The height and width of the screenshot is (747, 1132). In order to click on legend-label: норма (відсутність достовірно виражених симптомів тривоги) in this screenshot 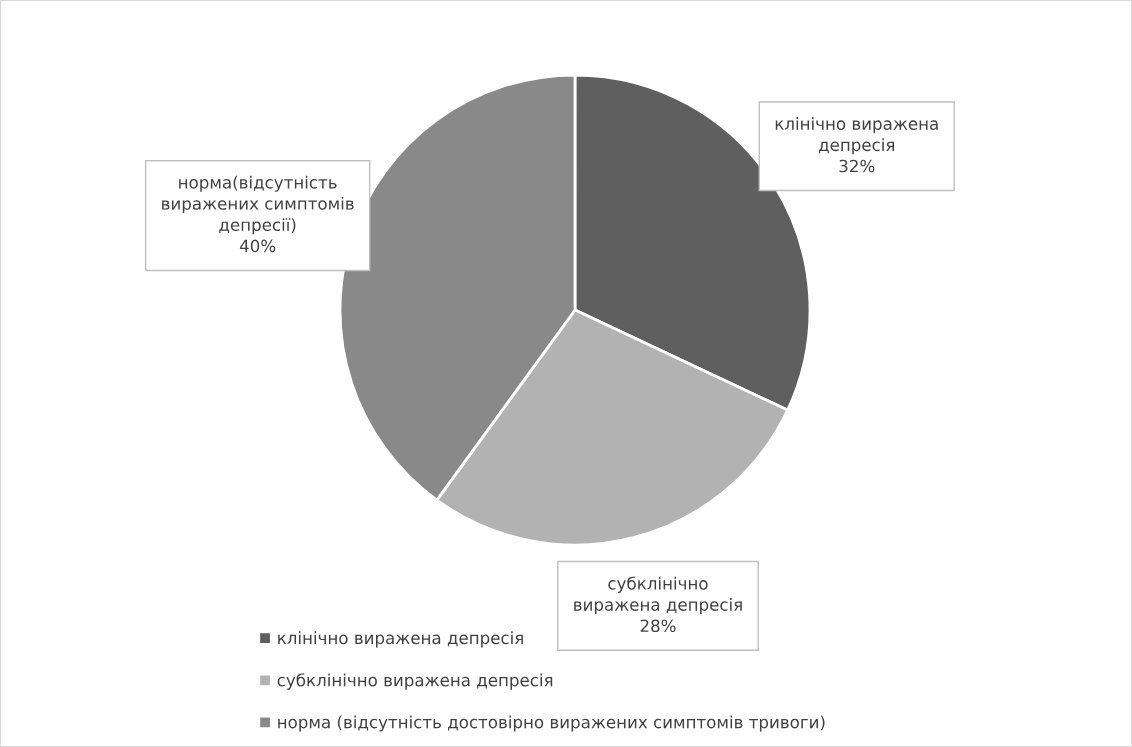, I will do `click(551, 723)`.